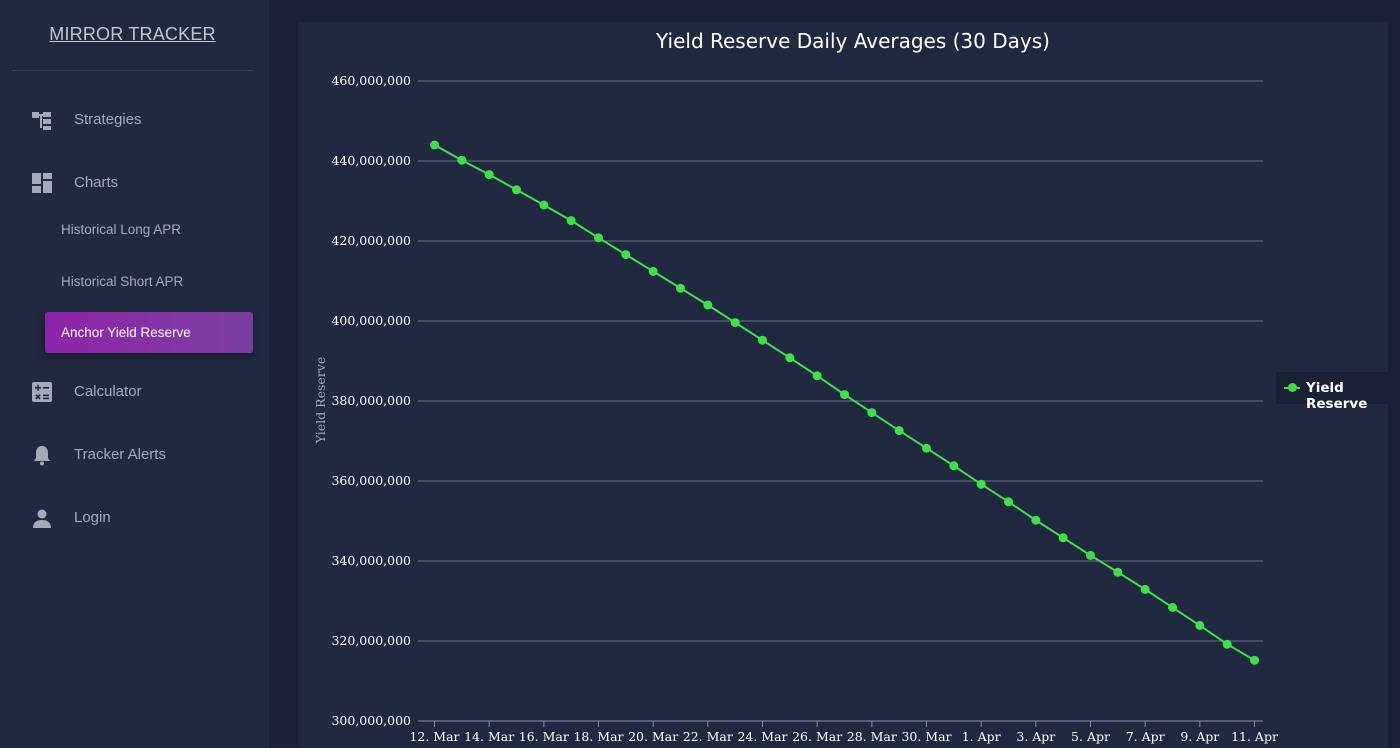 The image size is (1400, 748). I want to click on y-tick-label: 400,000,000, so click(371, 320).